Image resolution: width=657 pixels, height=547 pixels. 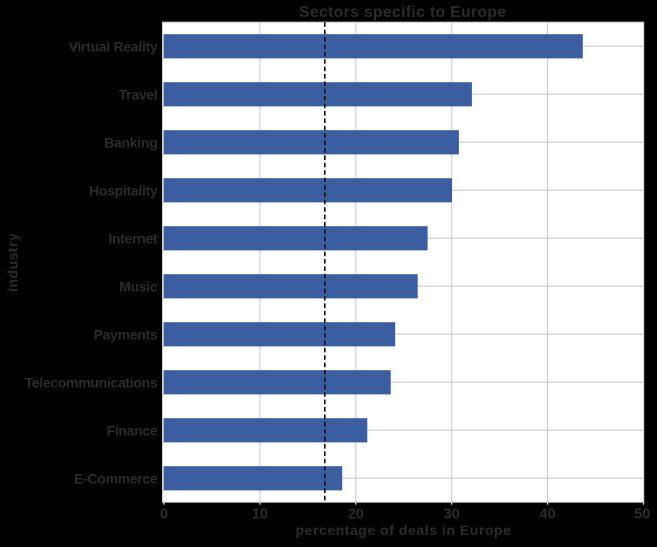 I want to click on svg-text: industry, so click(x=13, y=262).